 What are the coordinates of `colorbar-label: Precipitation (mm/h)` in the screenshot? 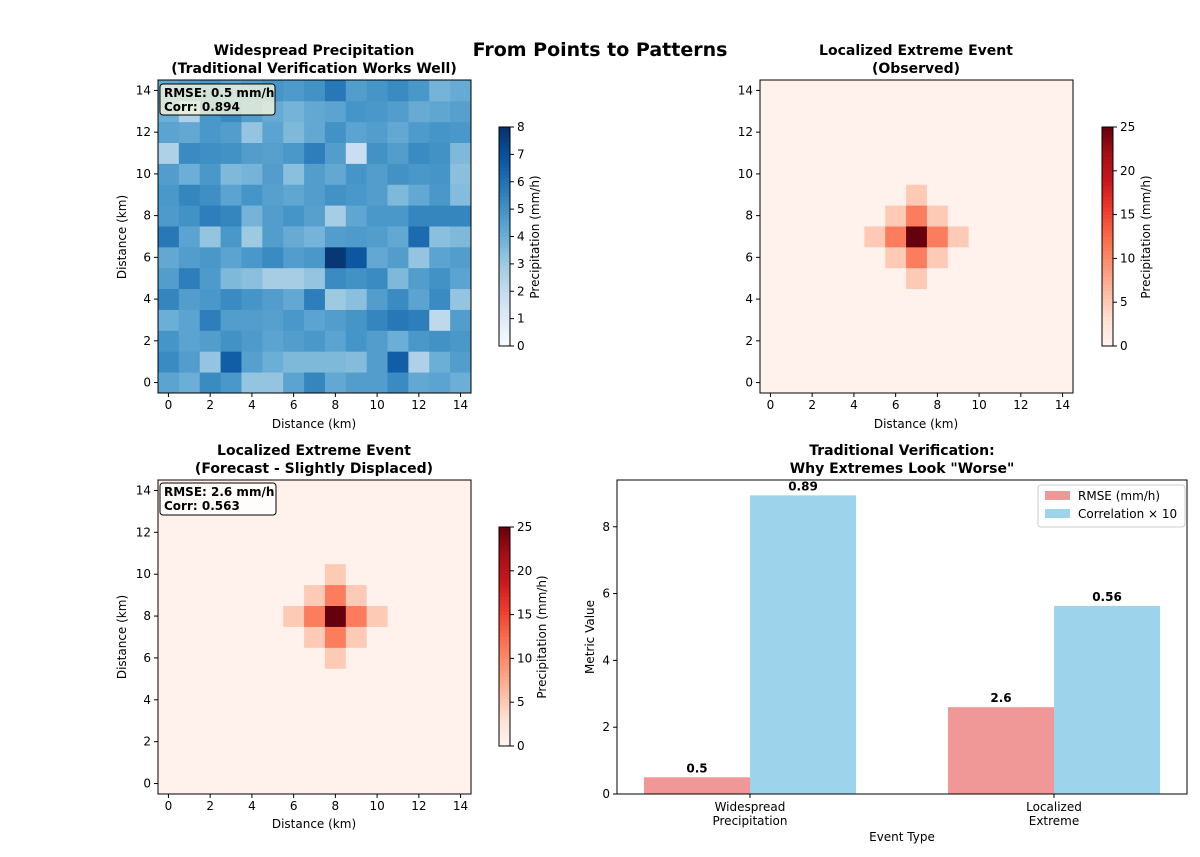 It's located at (535, 236).